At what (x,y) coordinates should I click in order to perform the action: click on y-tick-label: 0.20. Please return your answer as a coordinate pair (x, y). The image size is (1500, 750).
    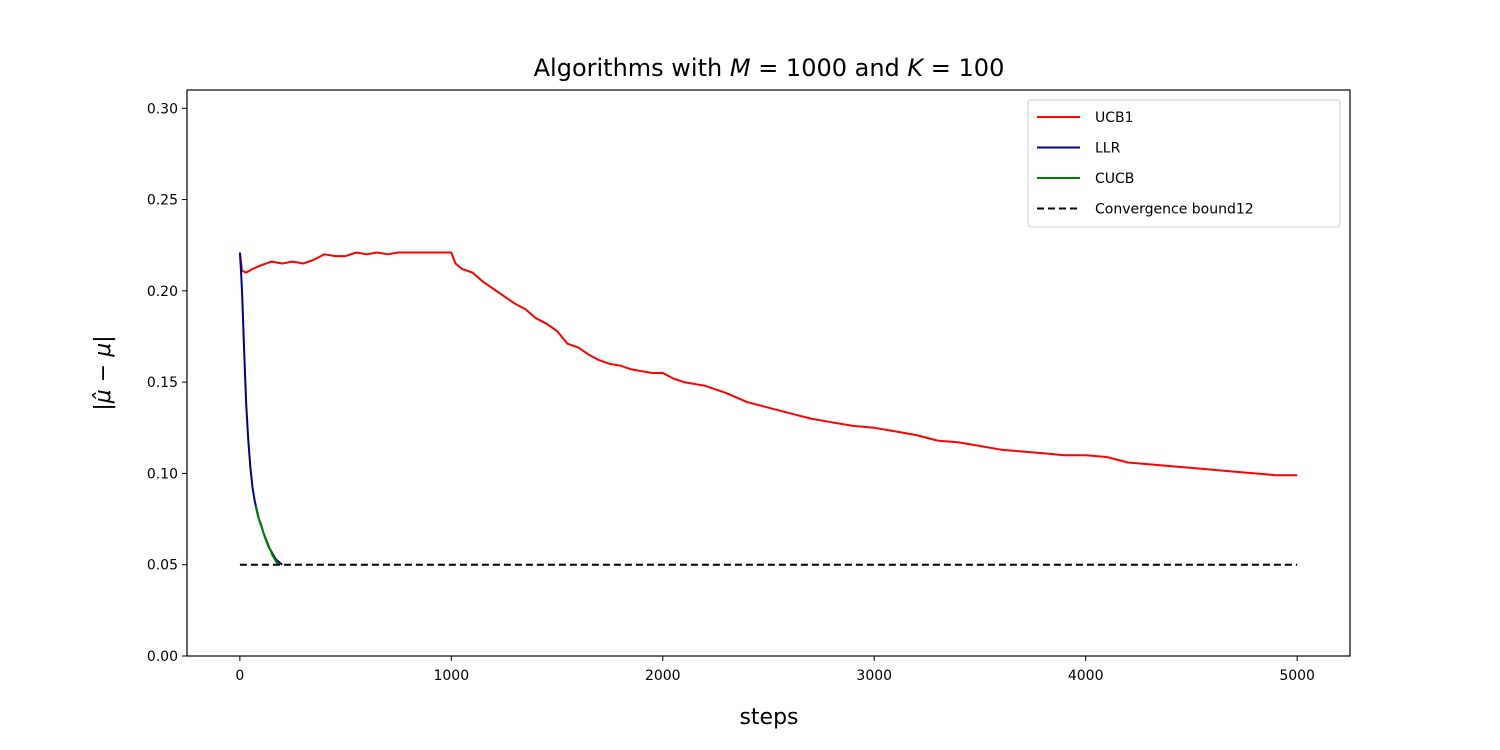
    Looking at the image, I should click on (162, 292).